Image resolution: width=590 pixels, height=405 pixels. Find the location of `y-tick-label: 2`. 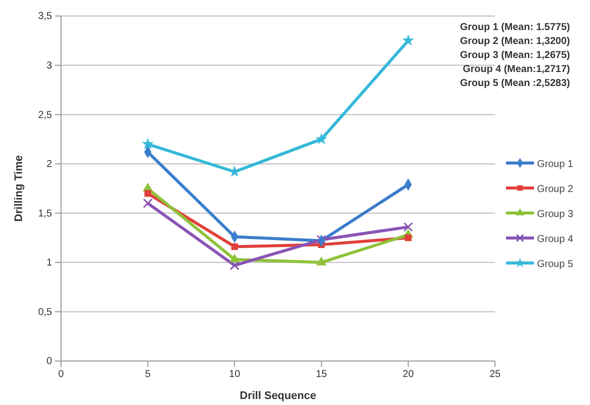

y-tick-label: 2 is located at coordinates (49, 164).